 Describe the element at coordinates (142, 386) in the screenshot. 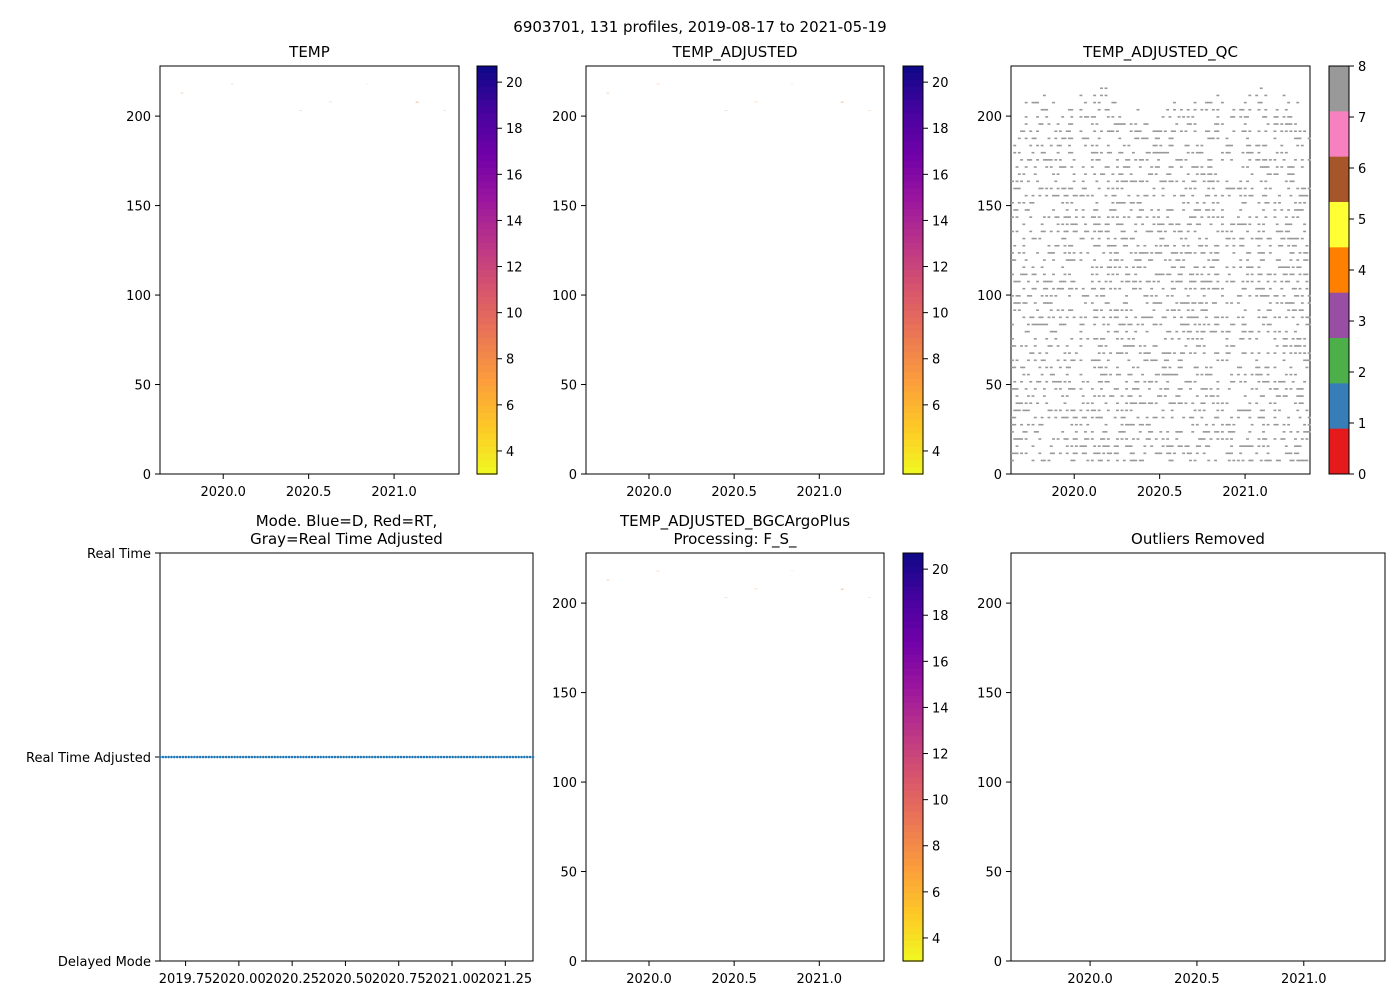

I see `temp-ytick-label: 50` at that location.